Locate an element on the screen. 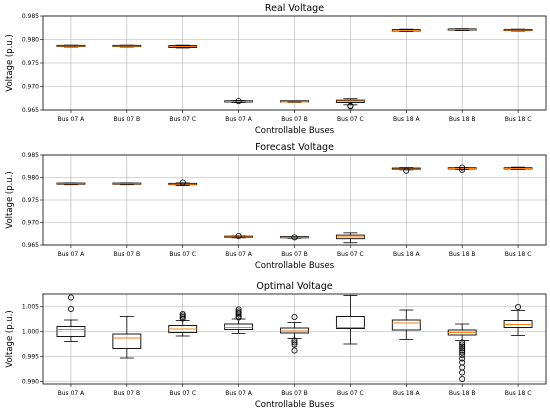  y-tick-label: 1.005 is located at coordinates (30, 307).